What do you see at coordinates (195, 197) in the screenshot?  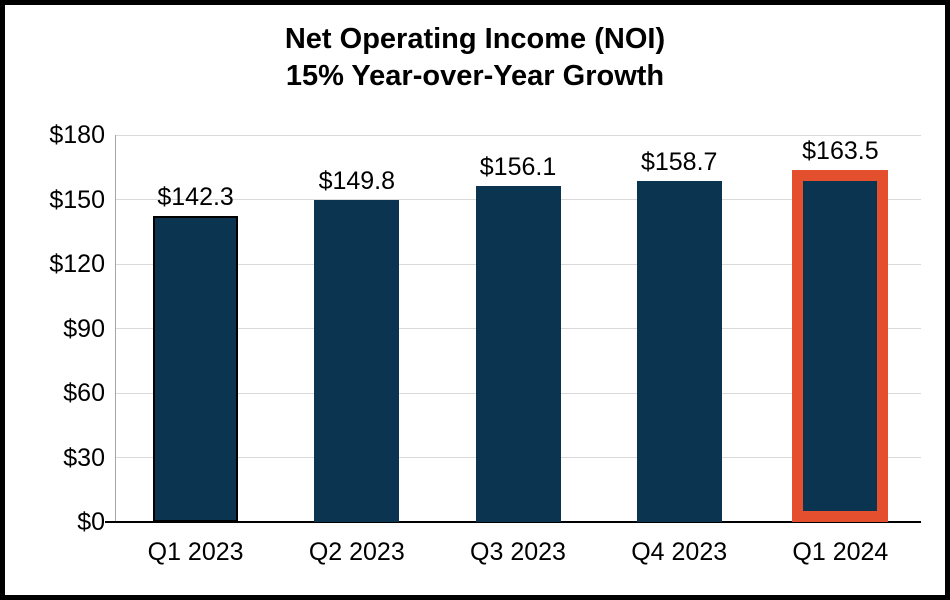 I see `bar-value-label-q1-2023: $142.3` at bounding box center [195, 197].